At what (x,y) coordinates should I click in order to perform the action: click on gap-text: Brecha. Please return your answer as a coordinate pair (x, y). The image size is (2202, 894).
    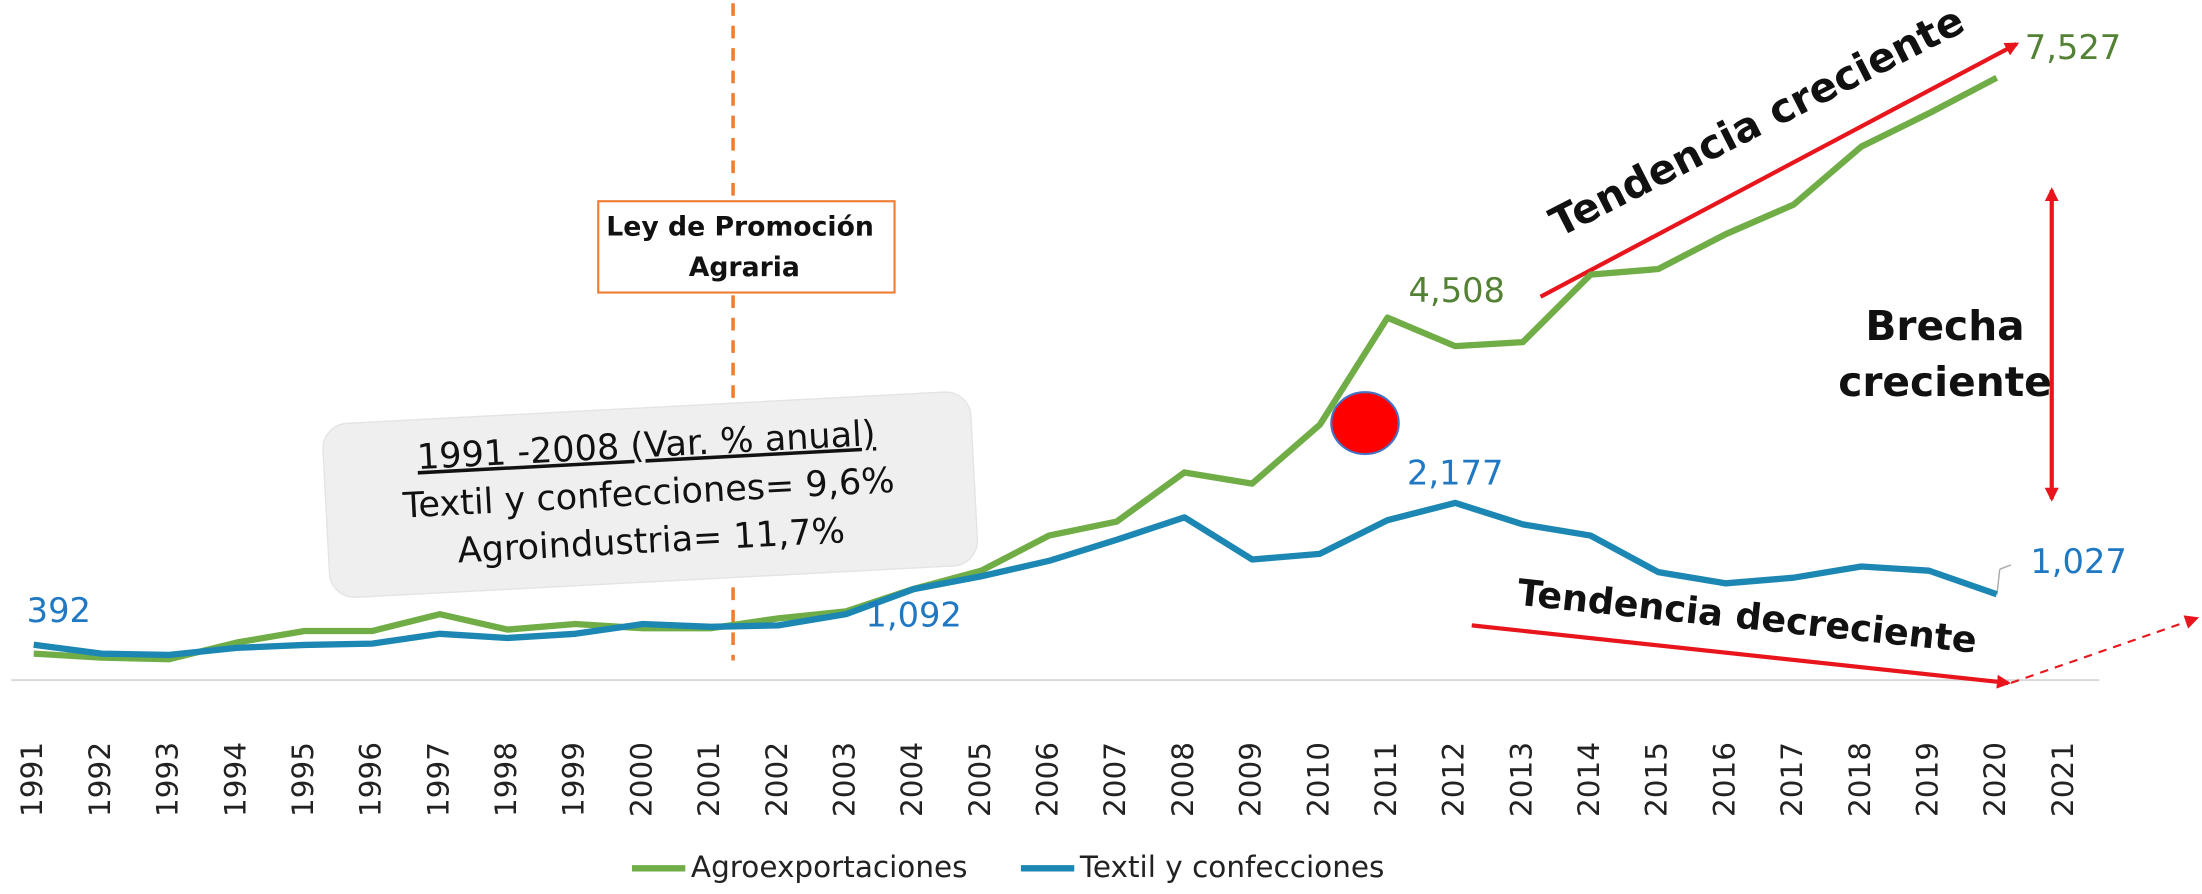
    Looking at the image, I should click on (1944, 326).